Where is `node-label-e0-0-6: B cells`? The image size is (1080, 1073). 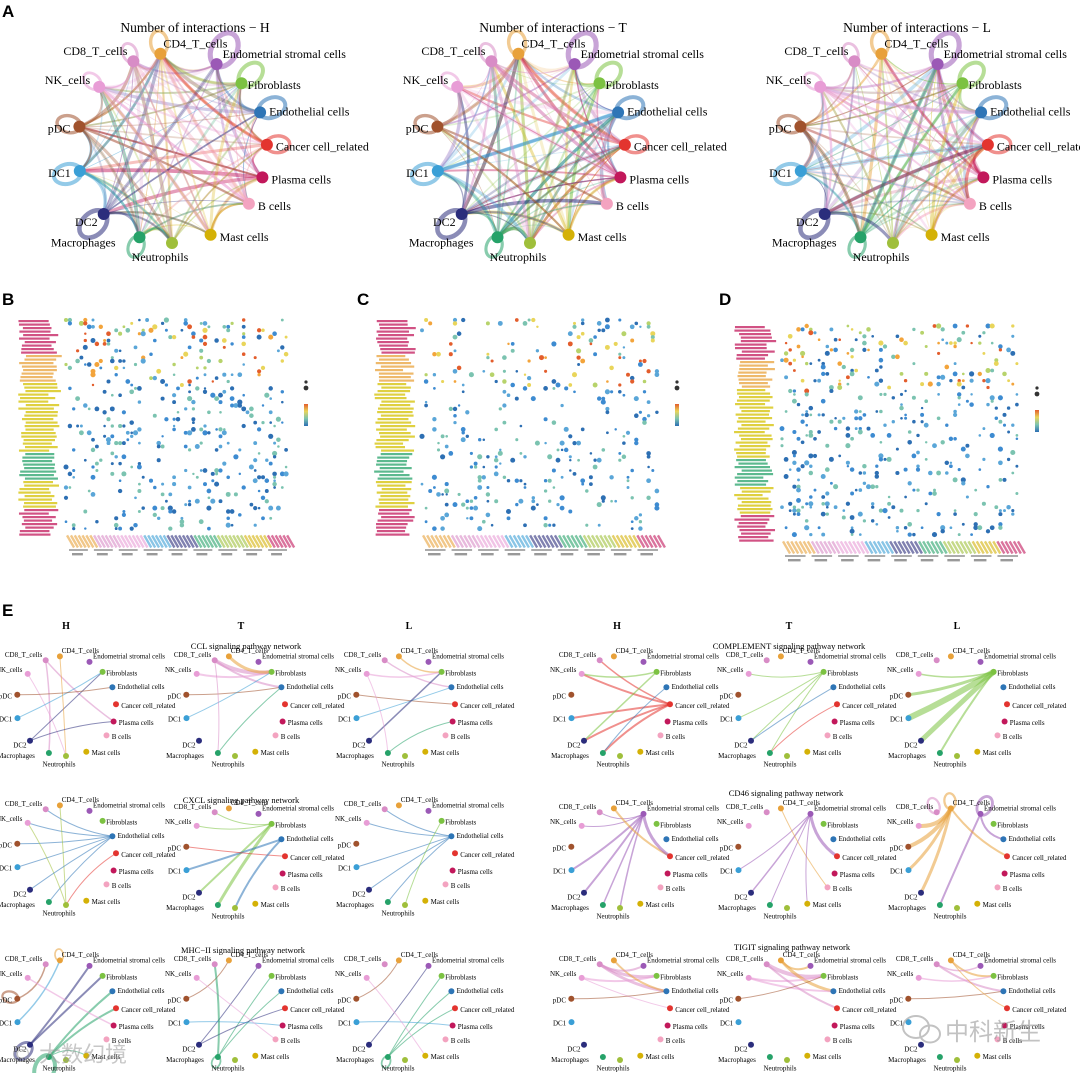
node-label-e0-0-6: B cells is located at coordinates (122, 737).